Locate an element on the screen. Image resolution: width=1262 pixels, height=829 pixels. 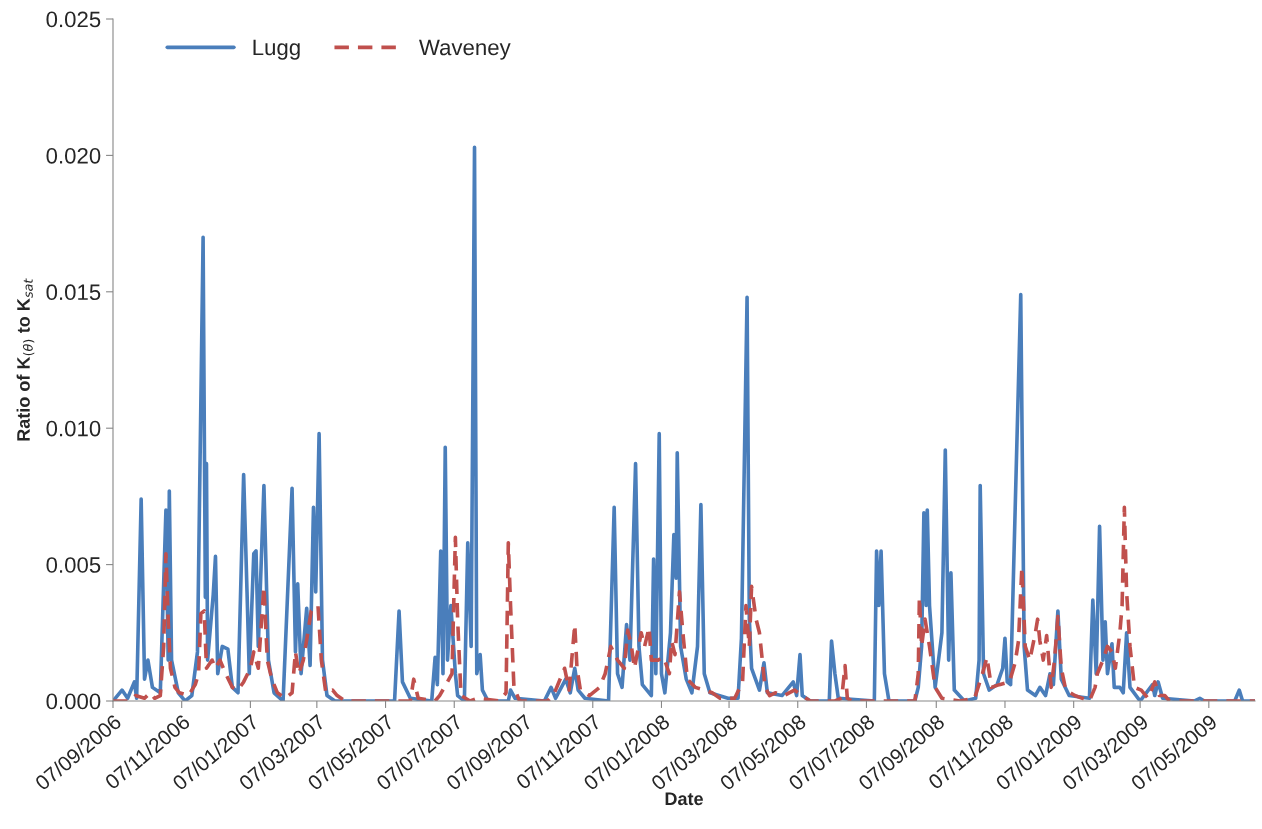
y-tick-label: 0.000 is located at coordinates (73, 701).